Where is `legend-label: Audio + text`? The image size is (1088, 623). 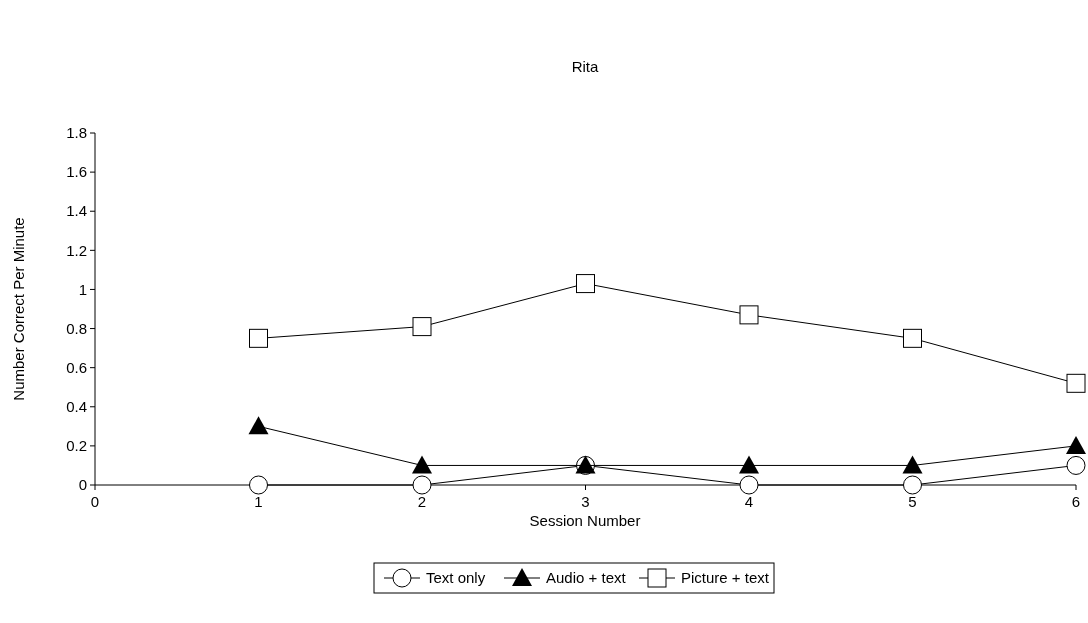 legend-label: Audio + text is located at coordinates (586, 578).